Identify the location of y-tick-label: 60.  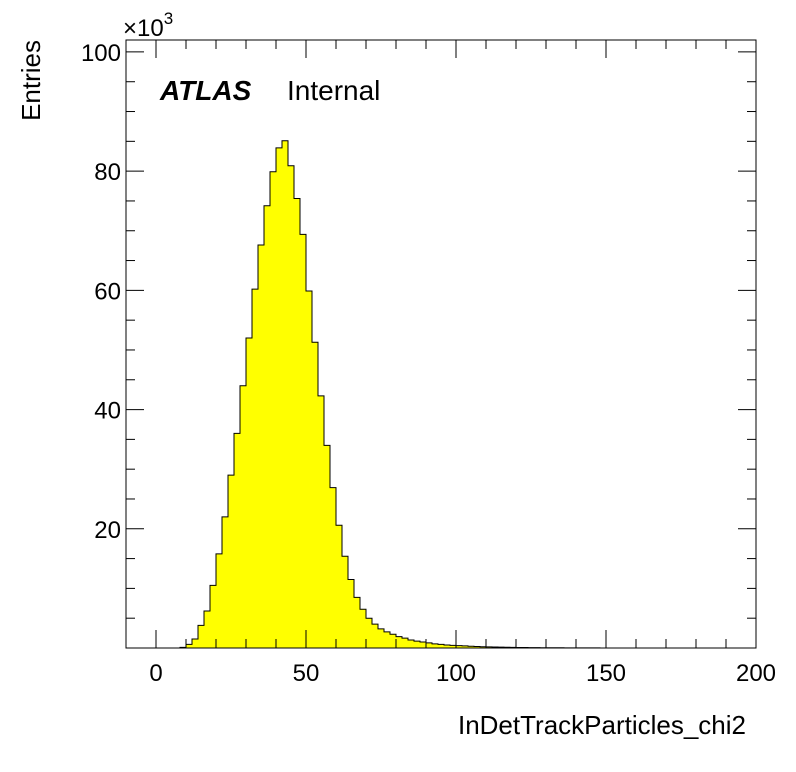
(107, 291).